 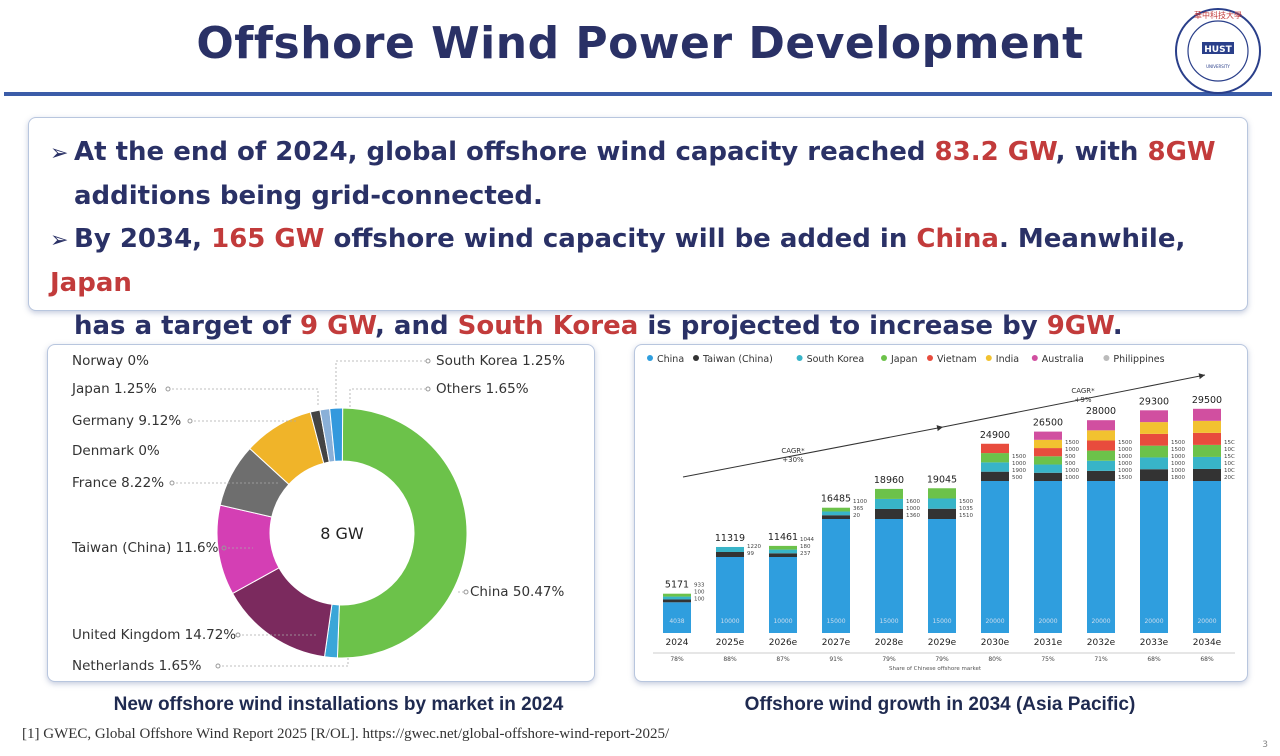 I want to click on legend-label: Vietnam, so click(x=957, y=359).